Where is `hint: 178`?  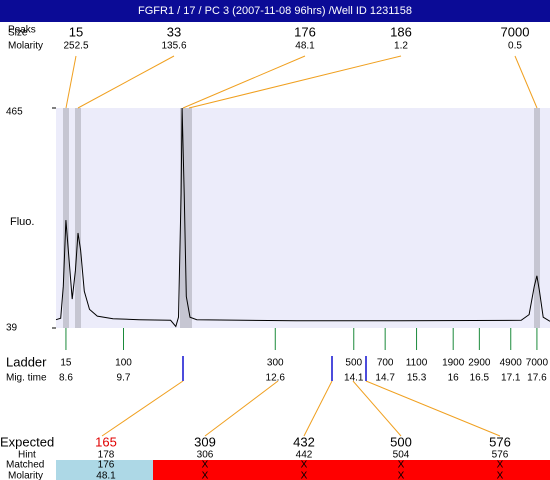 hint: 178 is located at coordinates (106, 455).